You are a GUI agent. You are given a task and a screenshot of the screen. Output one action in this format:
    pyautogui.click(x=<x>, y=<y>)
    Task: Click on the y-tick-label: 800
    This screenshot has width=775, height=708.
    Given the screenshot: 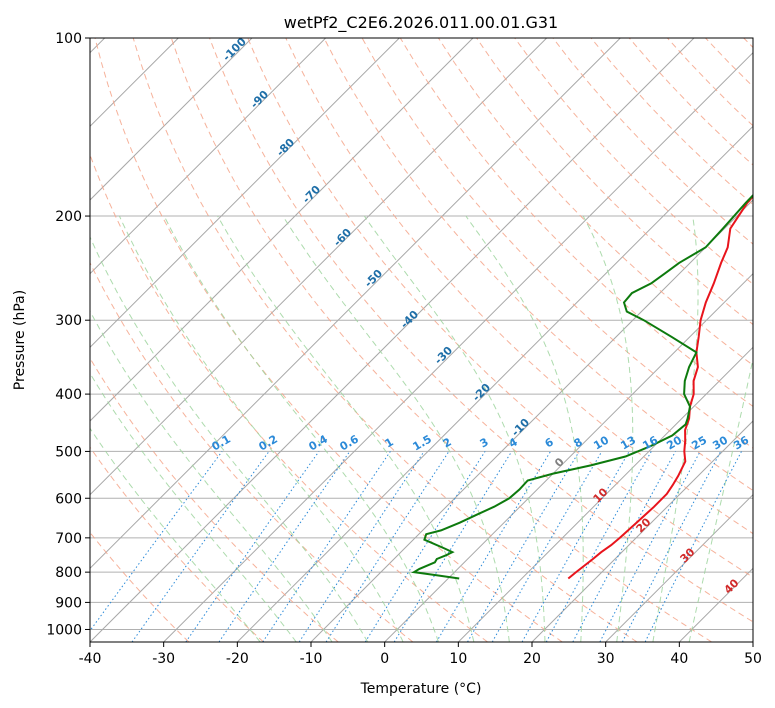 What is the action you would take?
    pyautogui.click(x=68, y=573)
    